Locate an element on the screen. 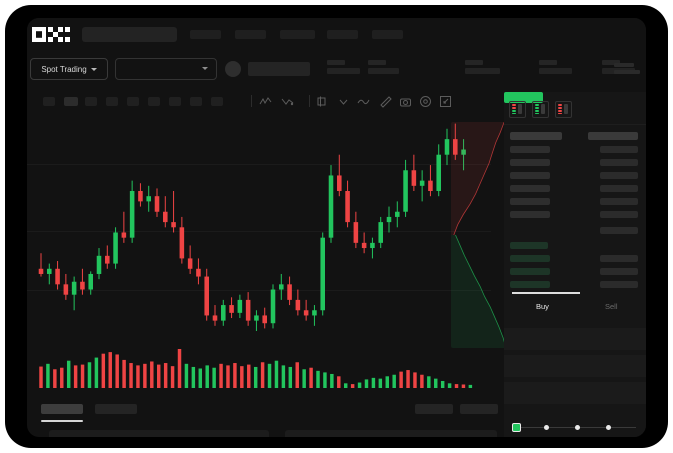 The height and width of the screenshot is (453, 673). indicator-icon is located at coordinates (265, 101).